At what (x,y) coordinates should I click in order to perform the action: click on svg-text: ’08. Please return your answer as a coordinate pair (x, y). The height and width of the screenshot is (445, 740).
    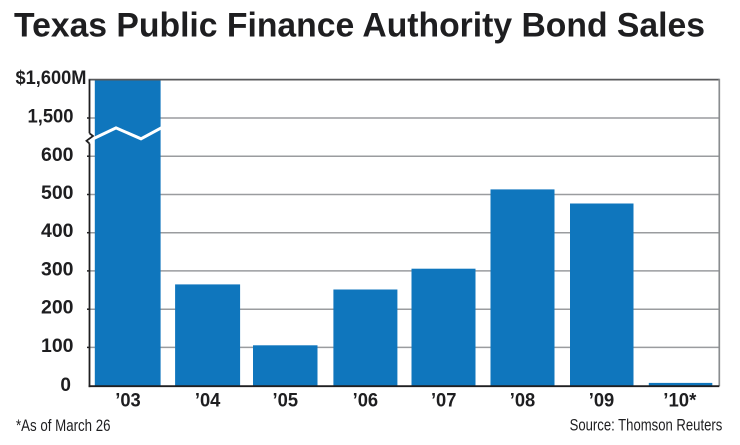
    Looking at the image, I should click on (523, 401).